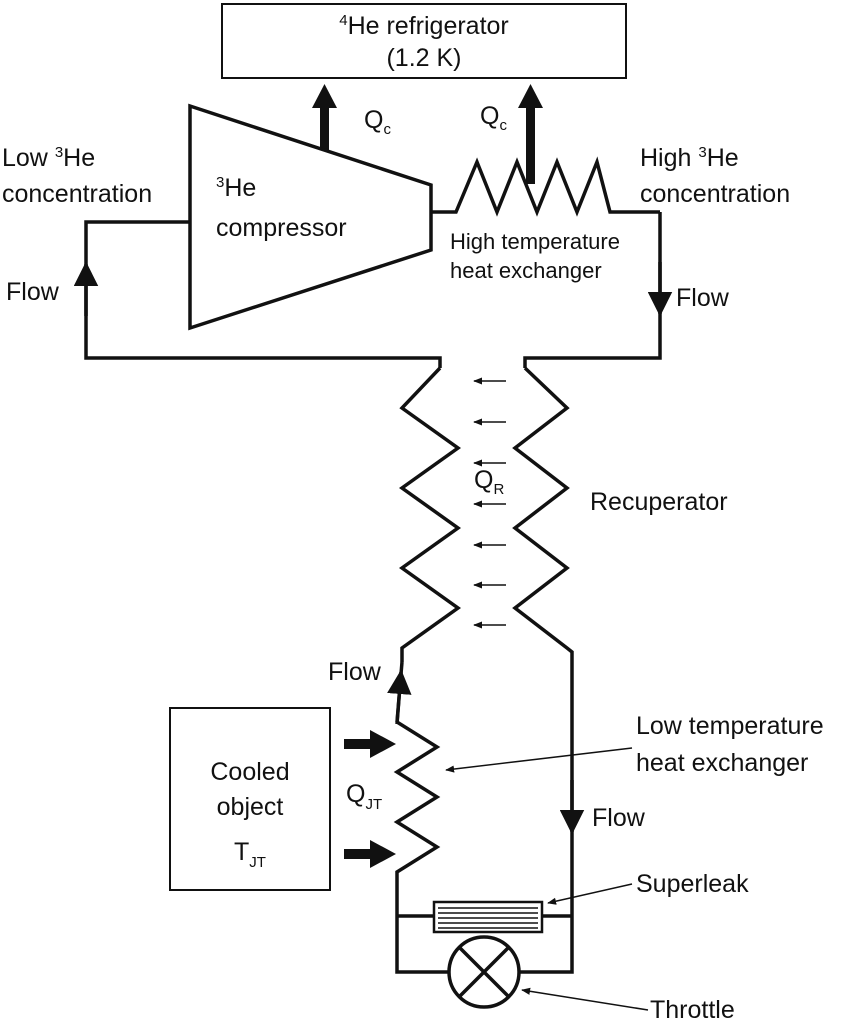 The image size is (850, 1024). I want to click on qc-heat-arrow-right, so click(530, 134).